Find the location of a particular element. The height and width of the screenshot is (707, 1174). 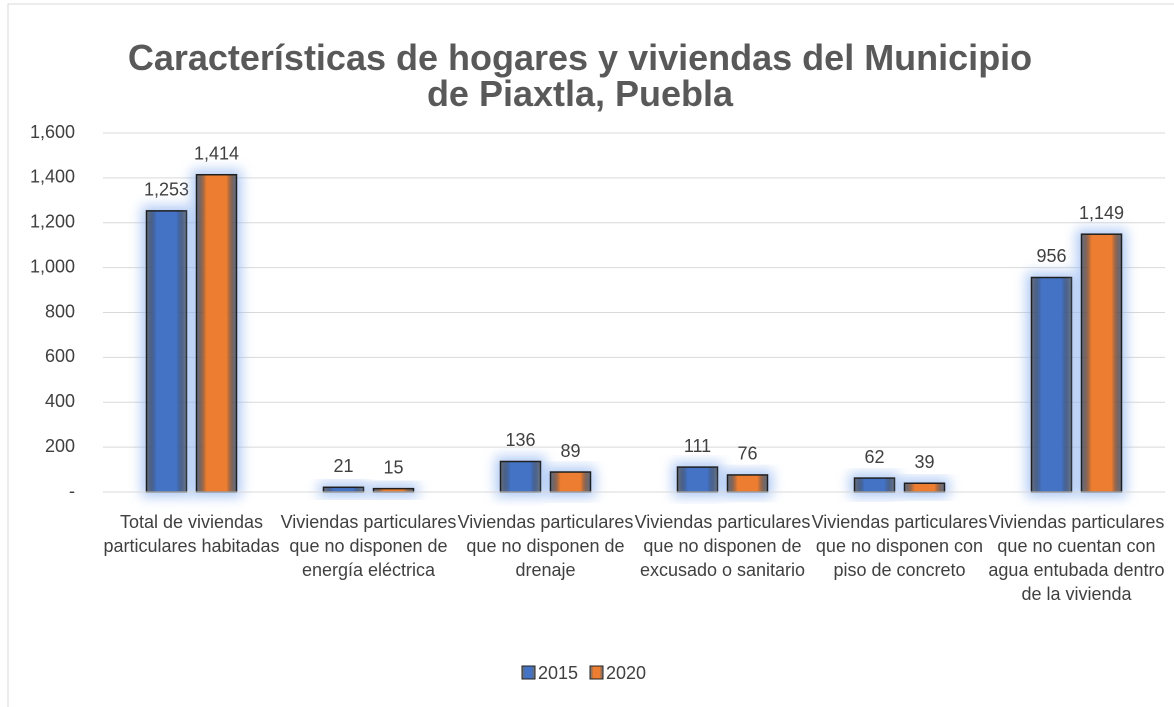

data-label: 15 is located at coordinates (393, 467).